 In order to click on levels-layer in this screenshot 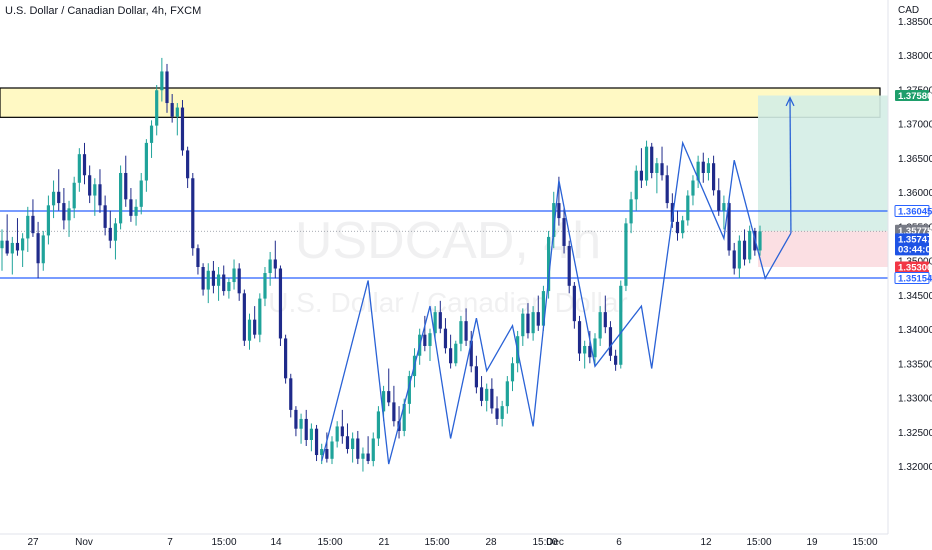, I will do `click(444, 244)`.